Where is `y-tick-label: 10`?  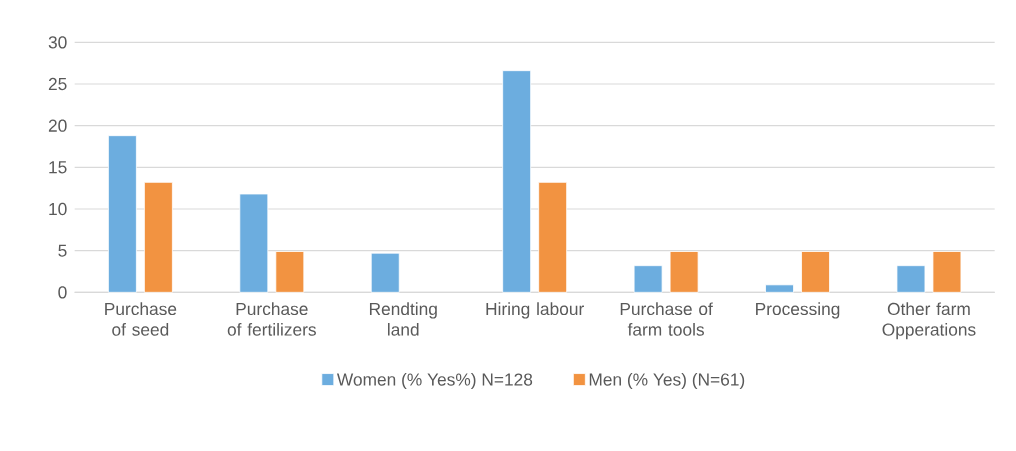
y-tick-label: 10 is located at coordinates (58, 209).